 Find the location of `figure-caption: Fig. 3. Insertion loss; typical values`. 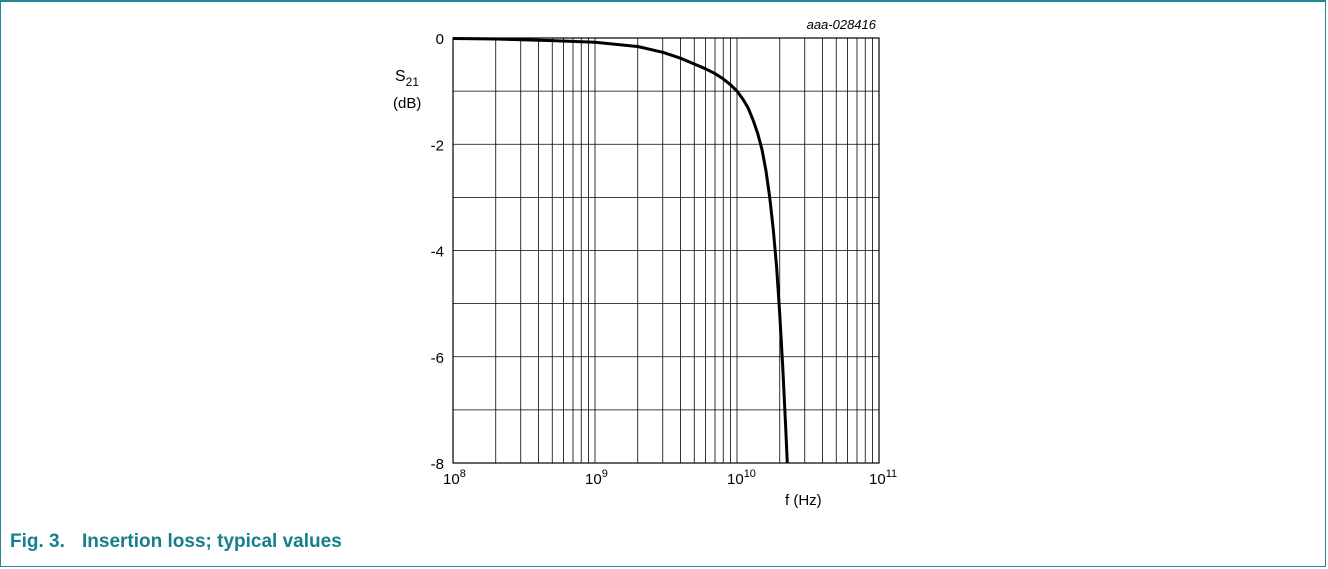

figure-caption: Fig. 3. Insertion loss; typical values is located at coordinates (176, 542).